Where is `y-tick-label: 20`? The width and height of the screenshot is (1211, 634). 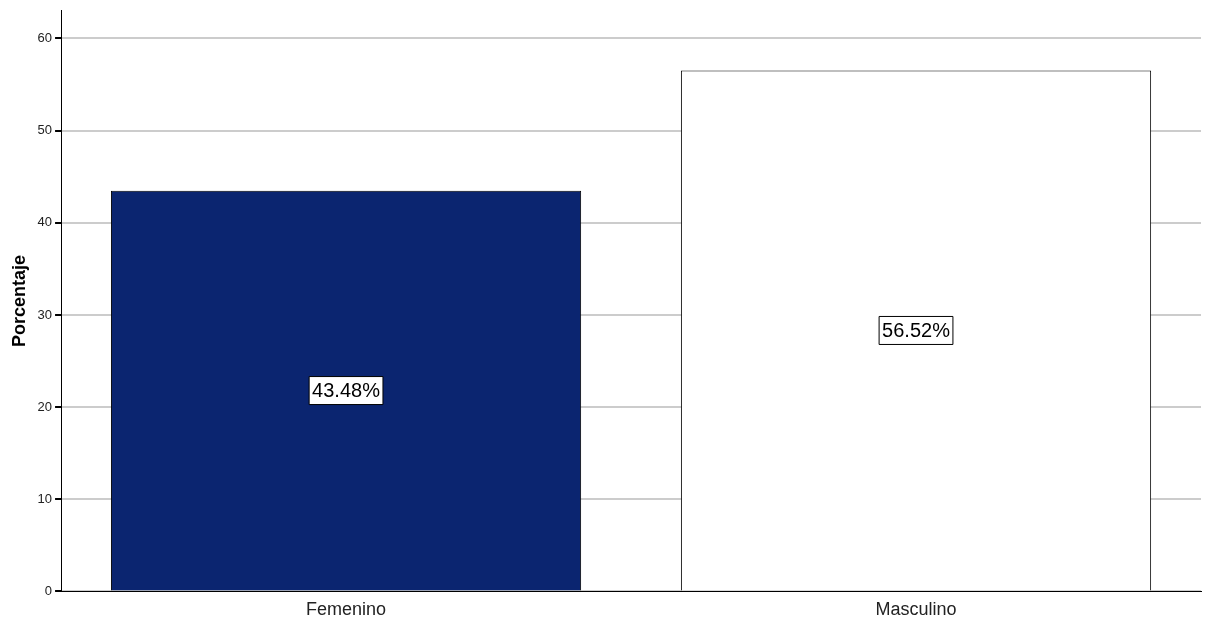
y-tick-label: 20 is located at coordinates (45, 406).